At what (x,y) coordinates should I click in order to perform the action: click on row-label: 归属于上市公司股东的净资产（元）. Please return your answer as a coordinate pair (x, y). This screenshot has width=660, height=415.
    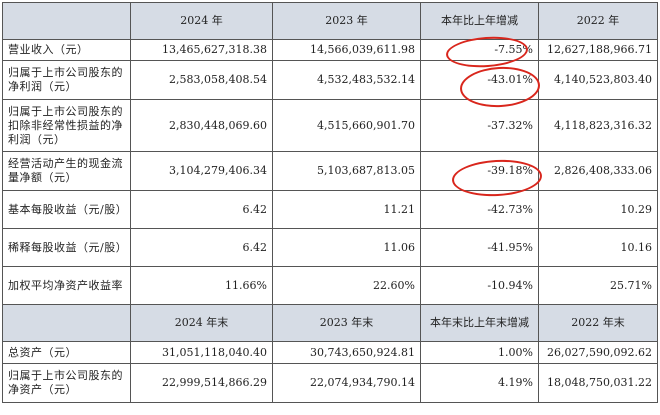
    Looking at the image, I should click on (66, 383).